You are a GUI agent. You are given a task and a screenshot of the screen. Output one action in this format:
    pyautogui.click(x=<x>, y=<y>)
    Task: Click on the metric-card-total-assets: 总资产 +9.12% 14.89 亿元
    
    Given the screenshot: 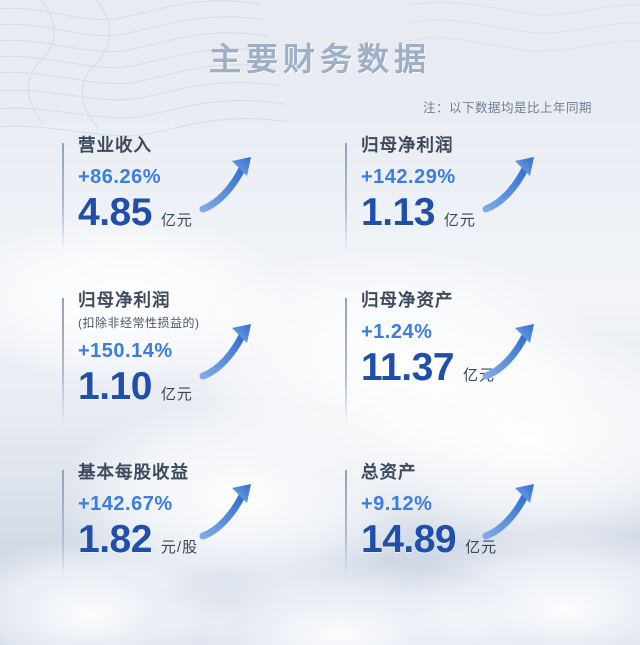 What is the action you would take?
    pyautogui.click(x=463, y=532)
    